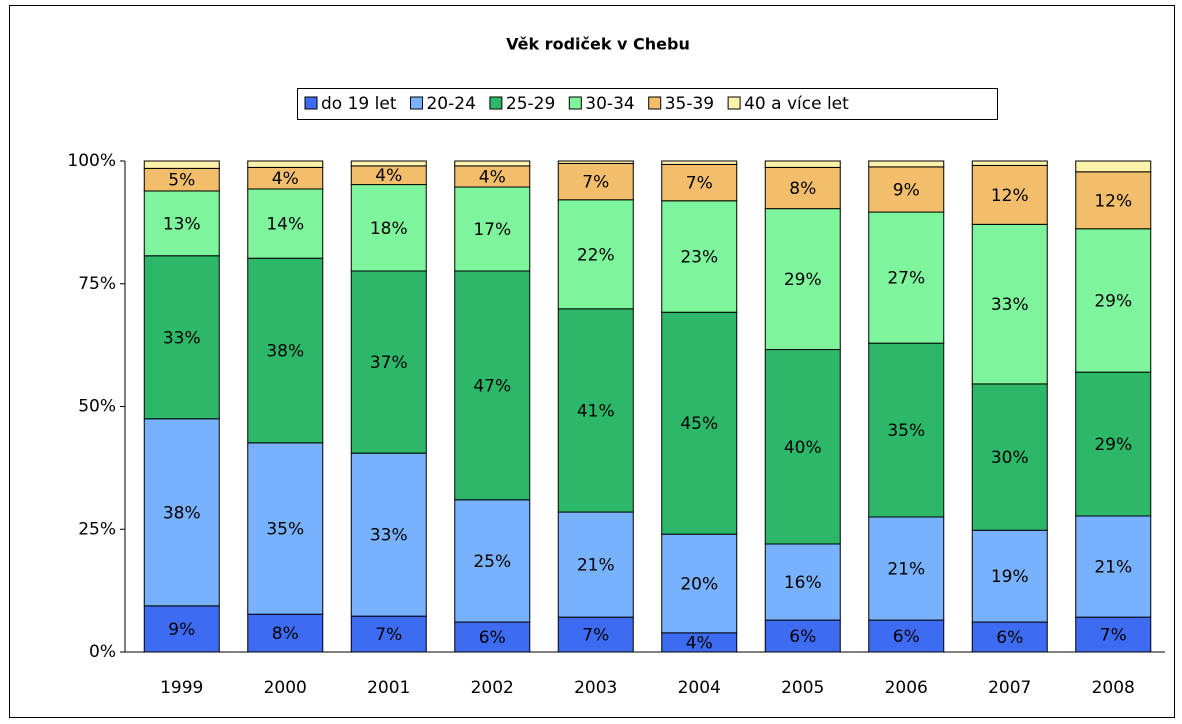 The image size is (1182, 724). I want to click on x-tick-label: 2002, so click(492, 688).